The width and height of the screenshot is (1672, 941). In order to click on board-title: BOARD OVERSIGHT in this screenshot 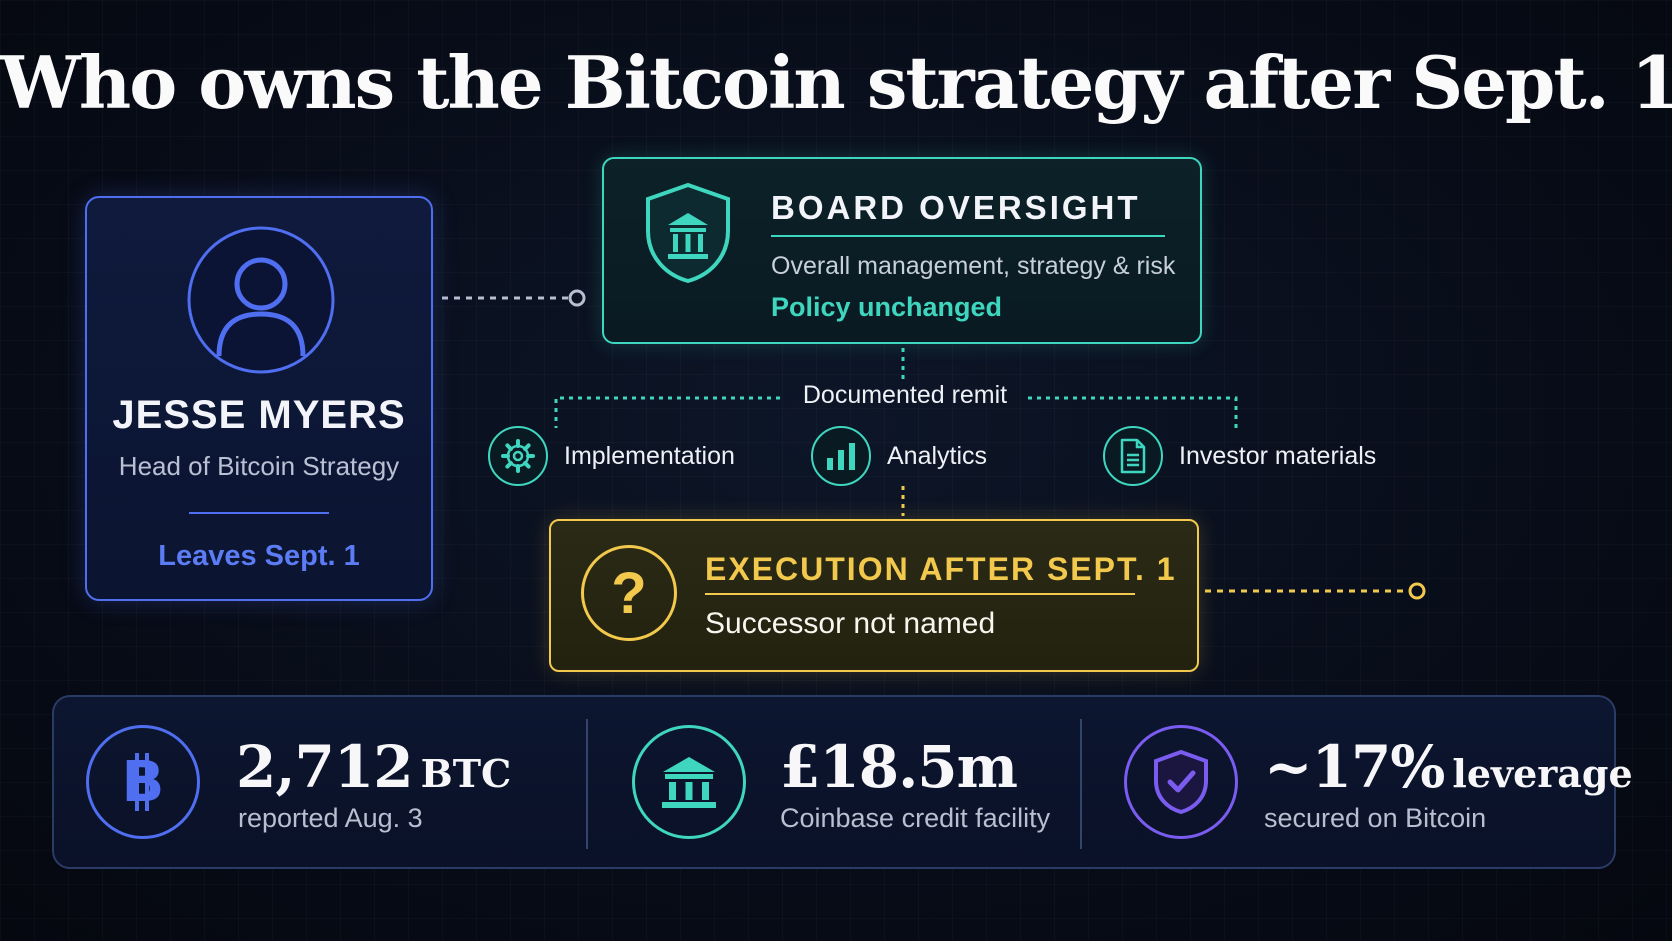, I will do `click(956, 207)`.